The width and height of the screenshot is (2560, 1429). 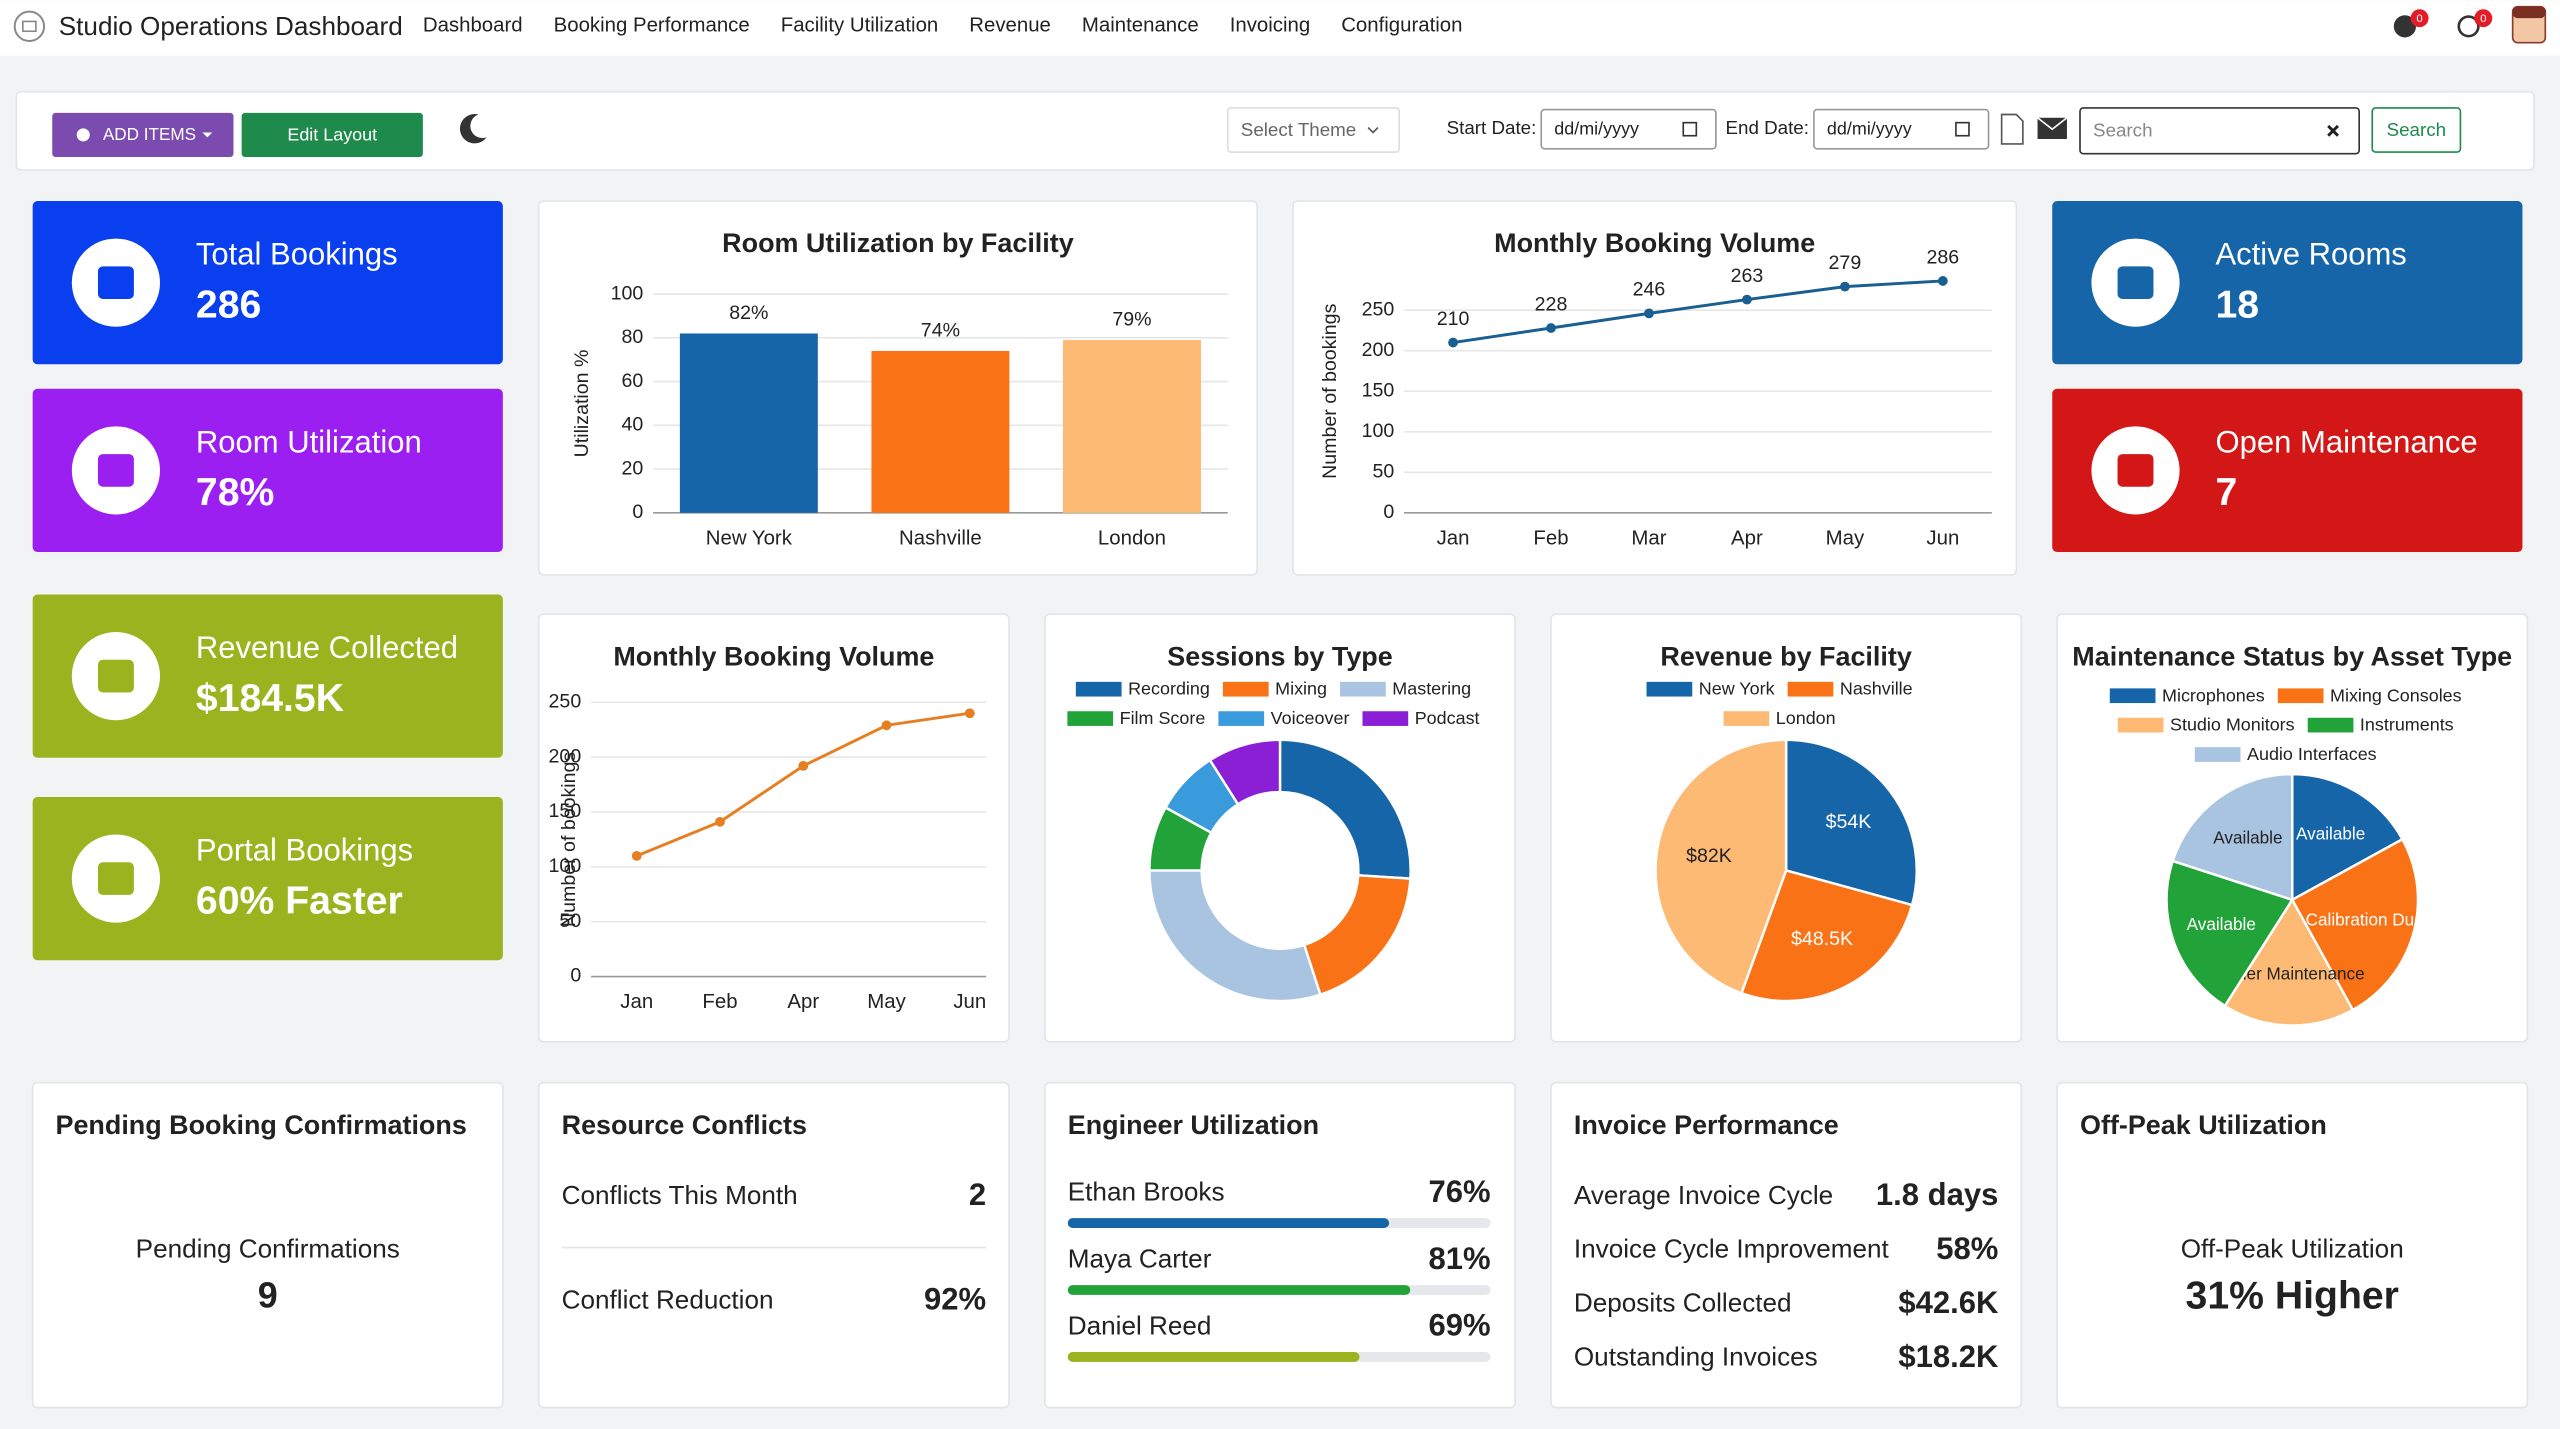 I want to click on row-label: Deposits Collected, so click(x=1683, y=1303).